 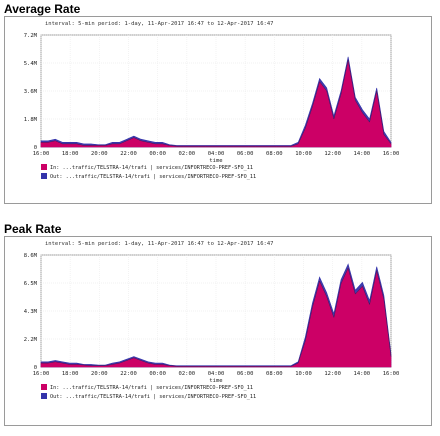 What do you see at coordinates (33, 229) in the screenshot?
I see `peak-rate-title: Peak Rate` at bounding box center [33, 229].